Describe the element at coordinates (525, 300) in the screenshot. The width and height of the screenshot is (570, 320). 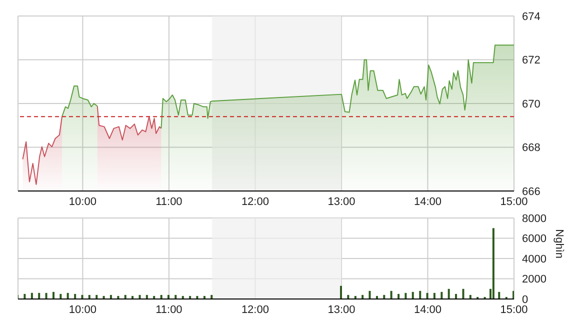
I see `y-tick-label: 0` at that location.